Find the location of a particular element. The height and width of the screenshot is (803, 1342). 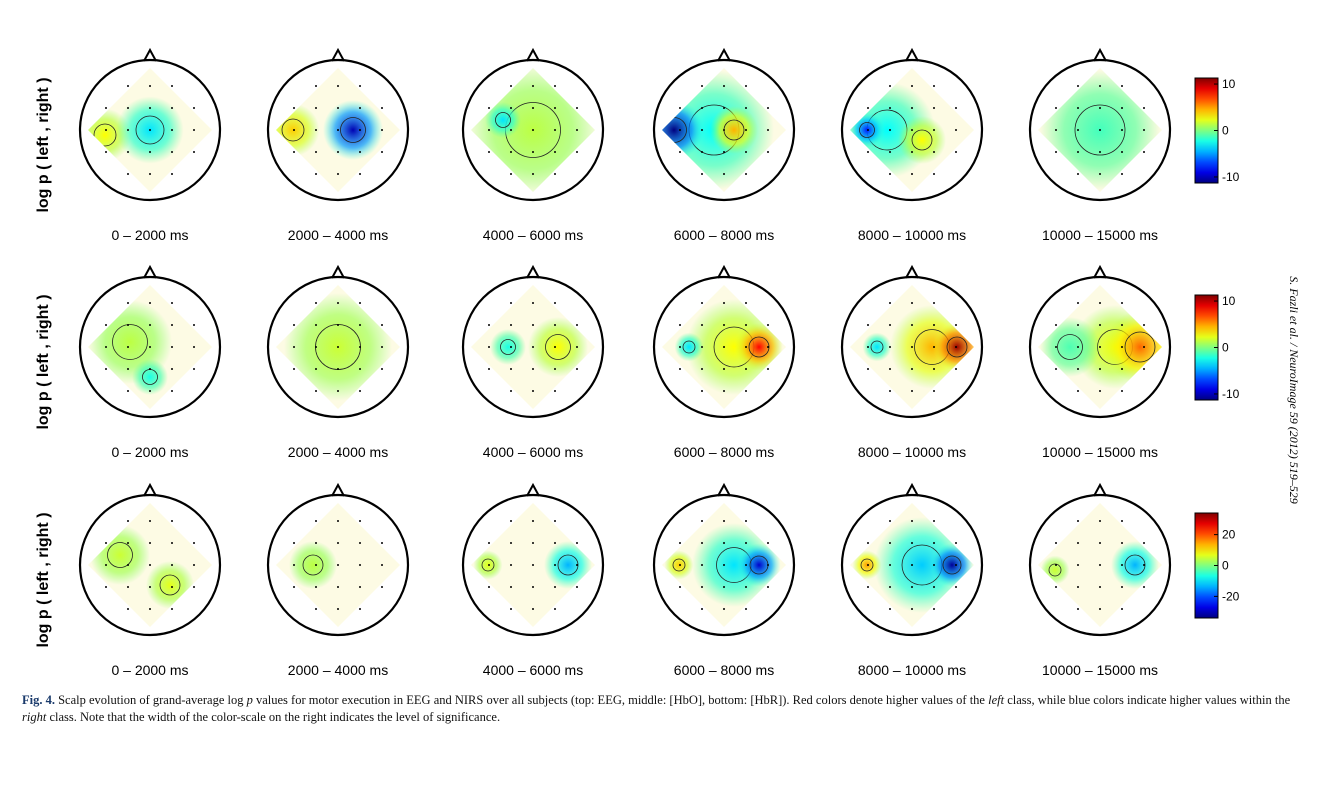

colorbar-tick-label: -20 is located at coordinates (1231, 596).